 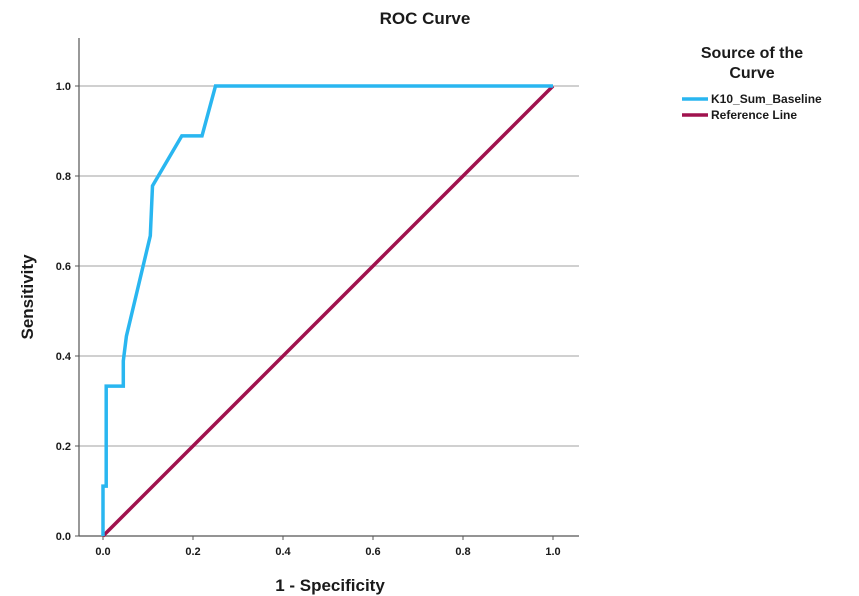 I want to click on y-tick-label: 0.0, so click(x=63, y=537).